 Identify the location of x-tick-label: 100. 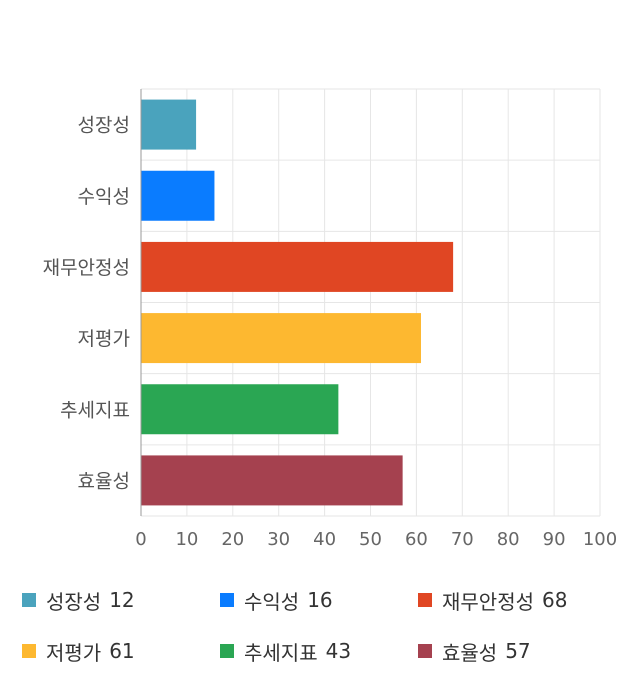
(600, 539).